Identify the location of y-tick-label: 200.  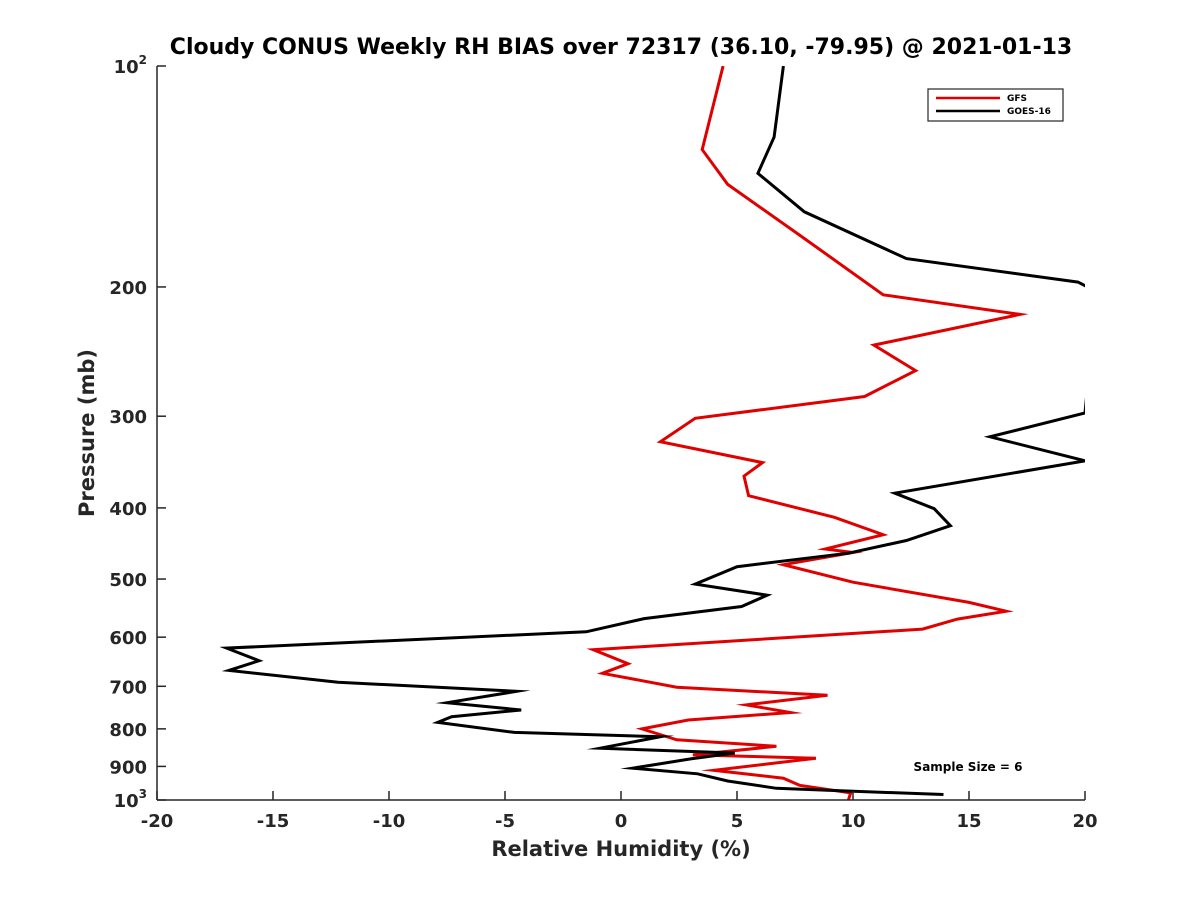
(128, 288).